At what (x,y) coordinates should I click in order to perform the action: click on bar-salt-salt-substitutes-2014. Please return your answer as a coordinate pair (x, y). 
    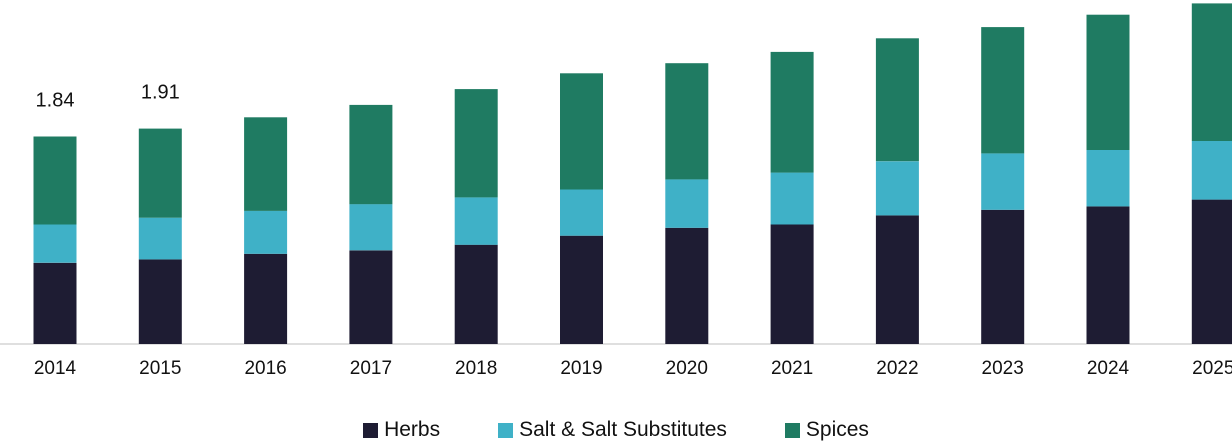
    Looking at the image, I should click on (55, 243).